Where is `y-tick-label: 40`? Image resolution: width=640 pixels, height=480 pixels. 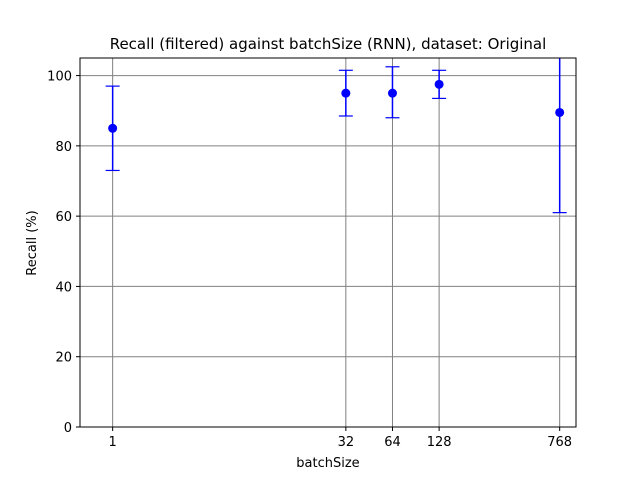 y-tick-label: 40 is located at coordinates (63, 287).